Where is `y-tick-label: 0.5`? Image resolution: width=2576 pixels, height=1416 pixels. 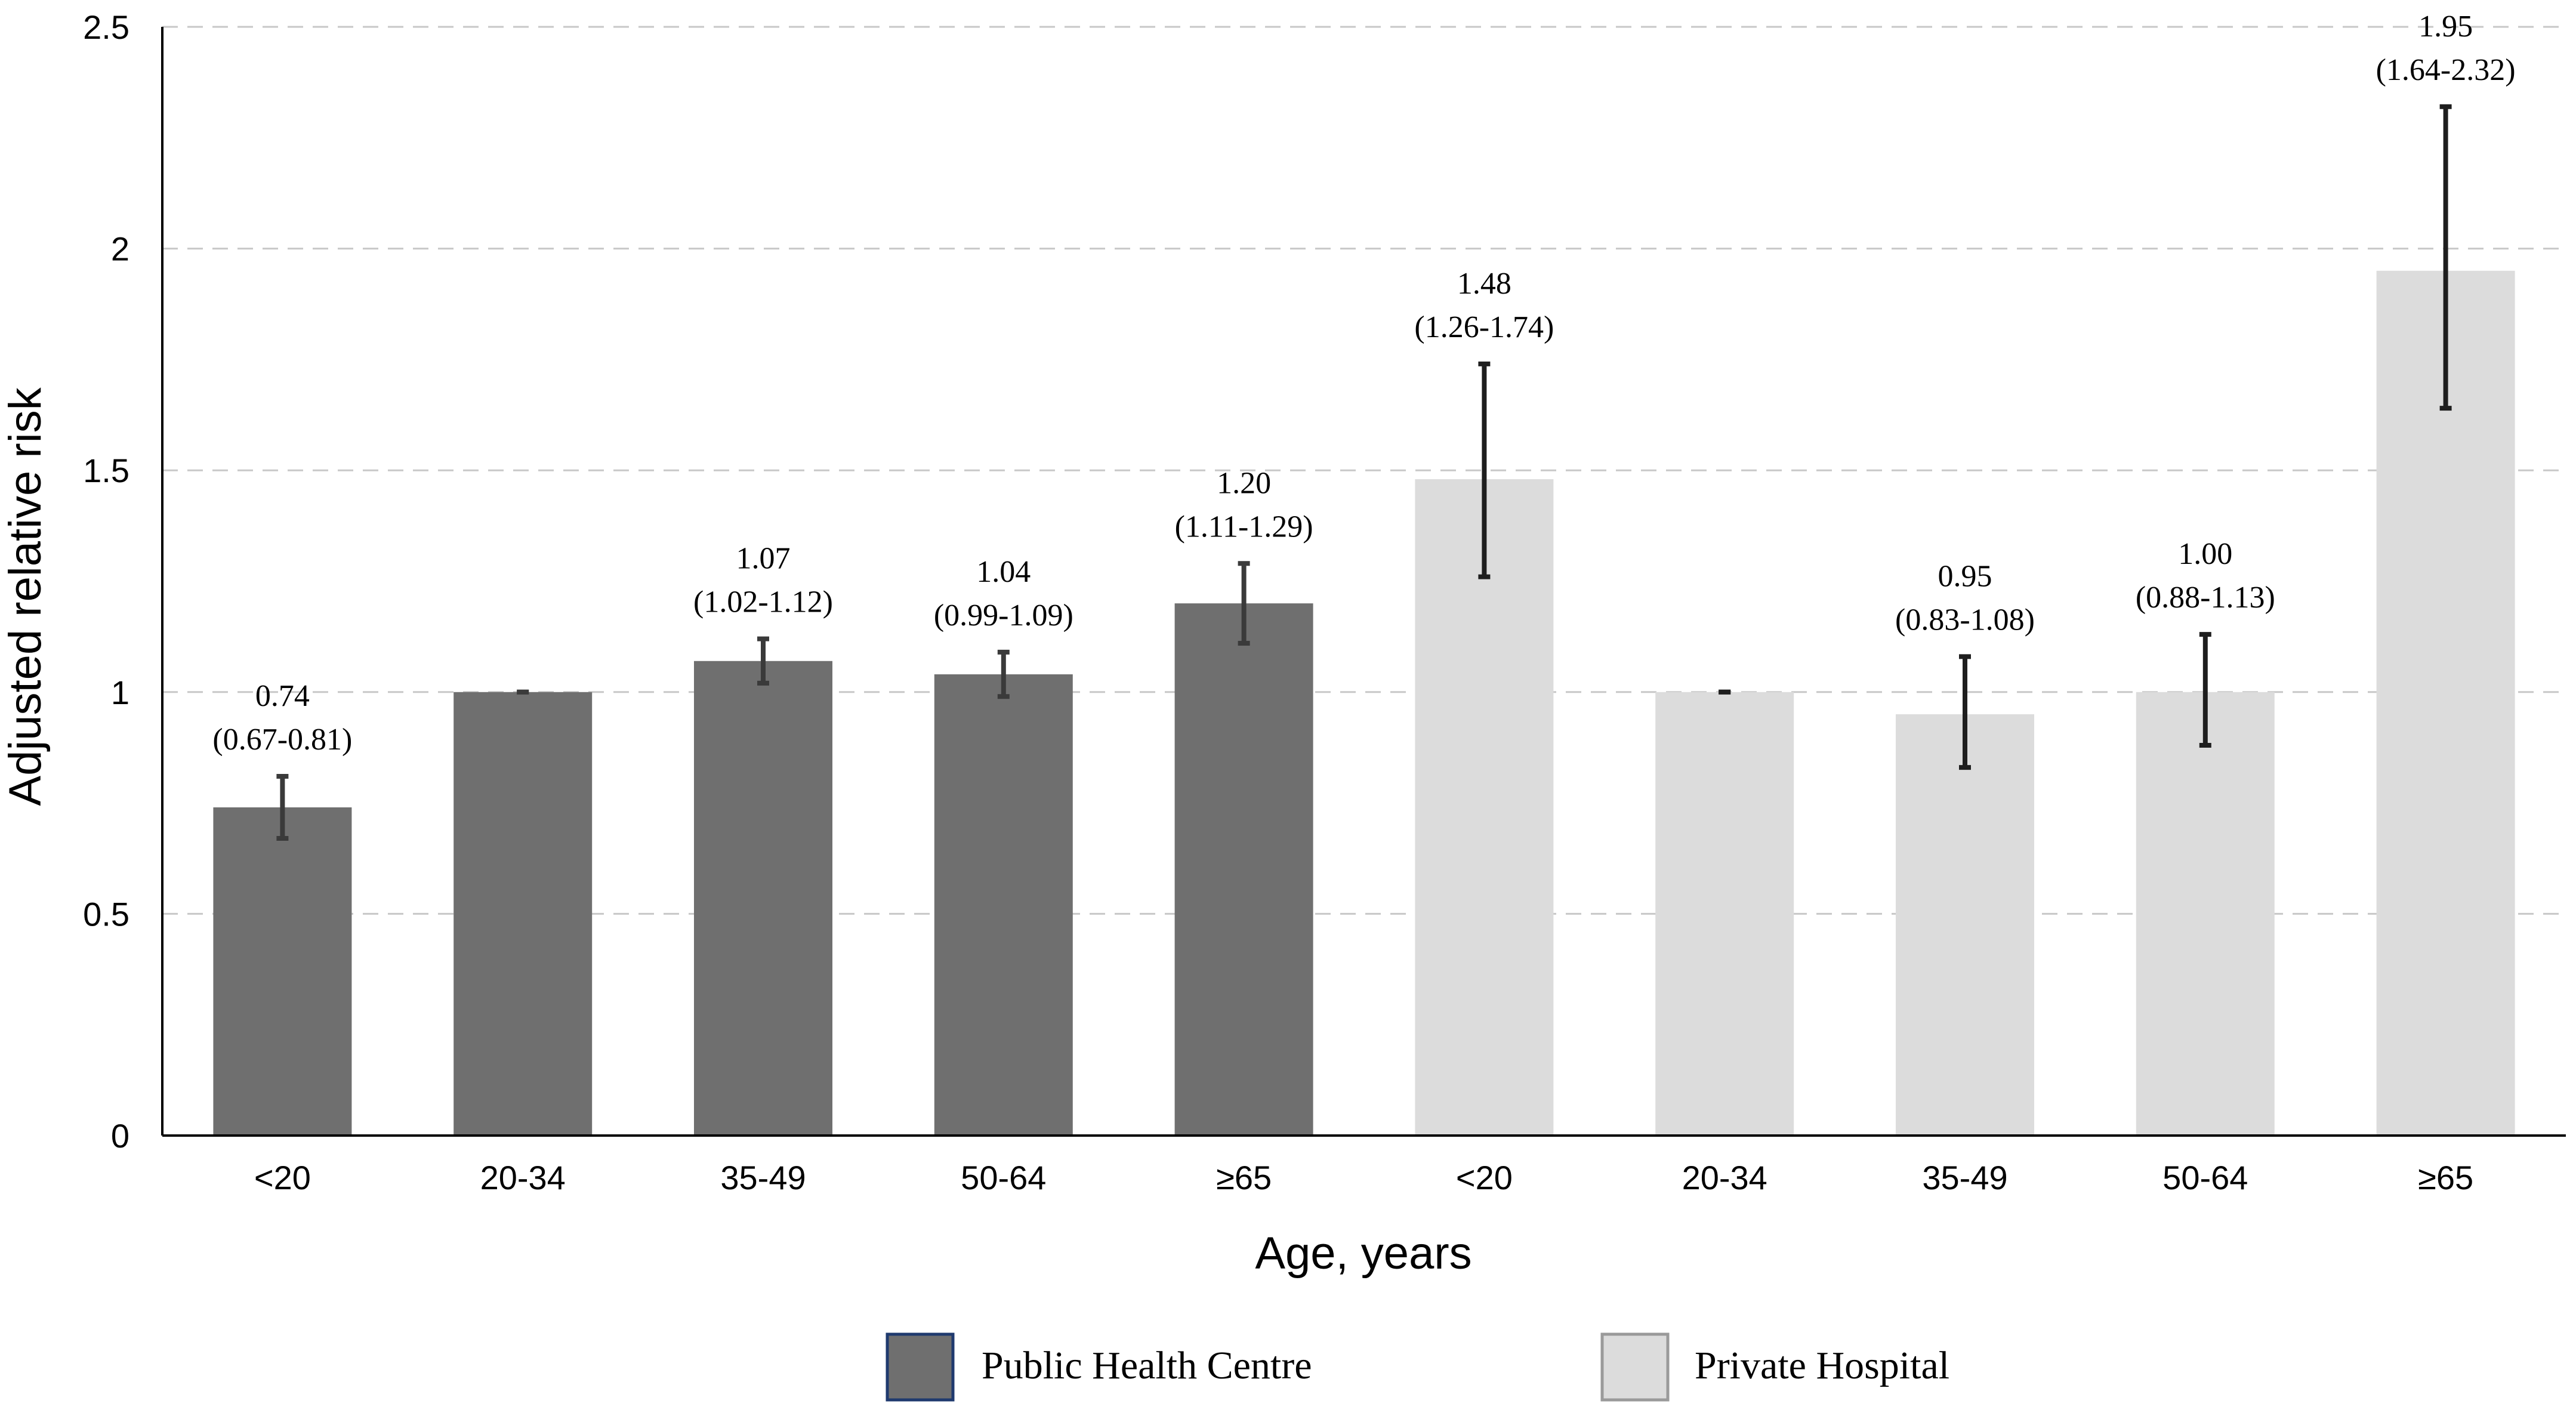
y-tick-label: 0.5 is located at coordinates (106, 914).